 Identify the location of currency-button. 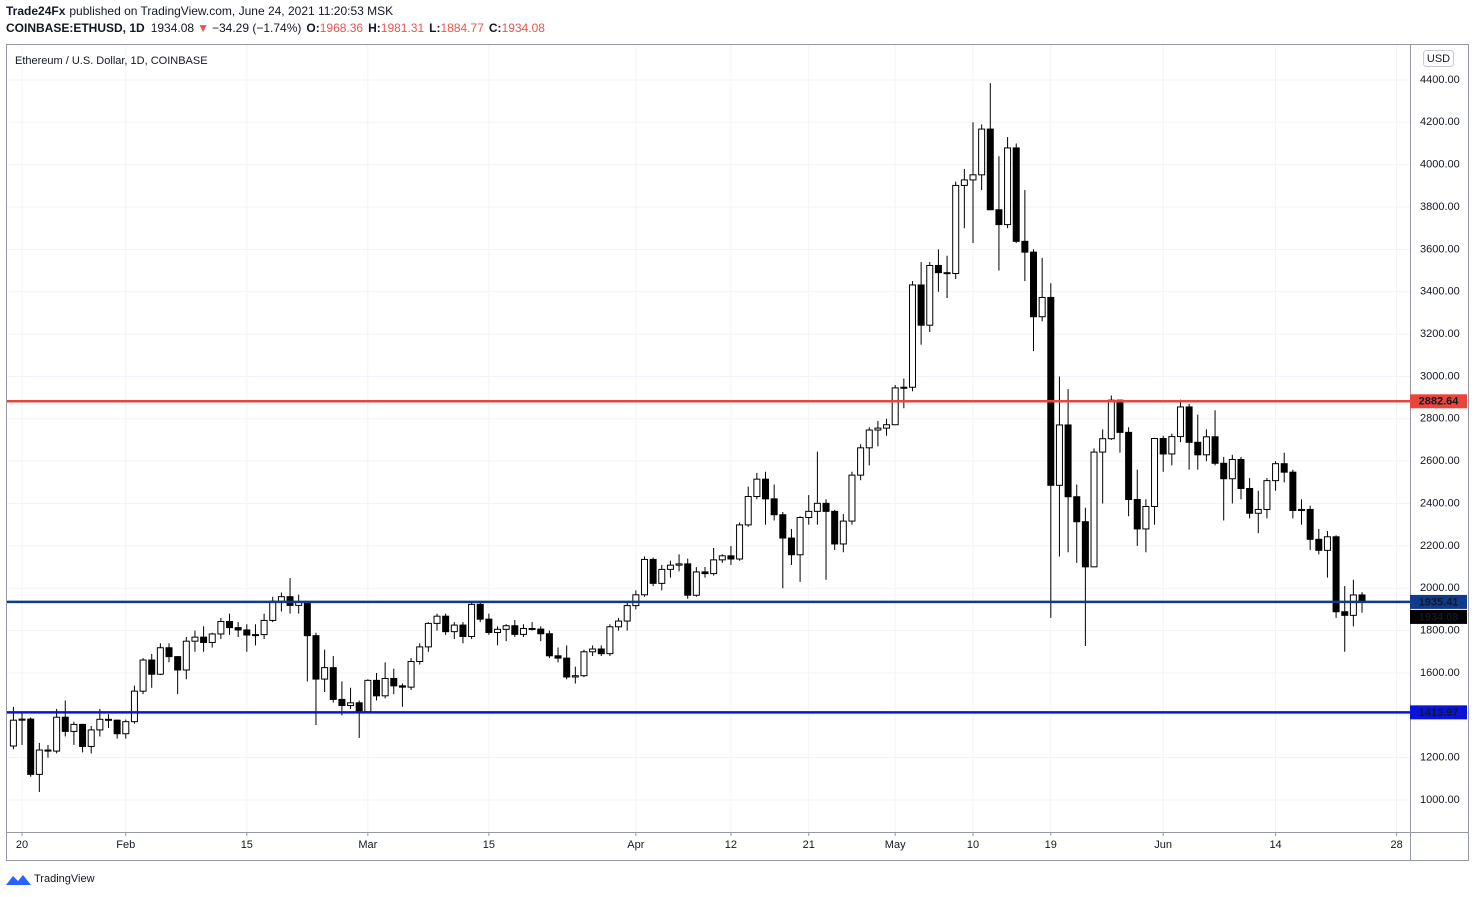
(1438, 58).